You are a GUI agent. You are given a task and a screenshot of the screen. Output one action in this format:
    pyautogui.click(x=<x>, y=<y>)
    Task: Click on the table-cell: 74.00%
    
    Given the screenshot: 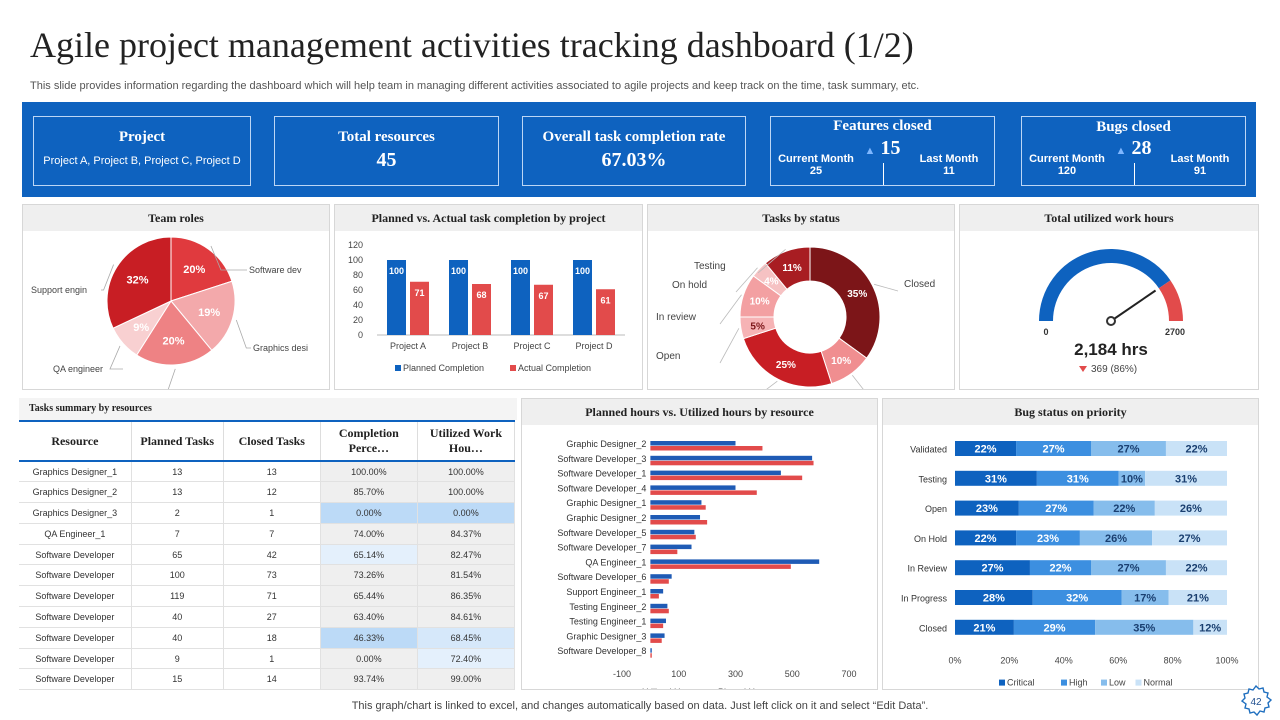 What is the action you would take?
    pyautogui.click(x=369, y=534)
    